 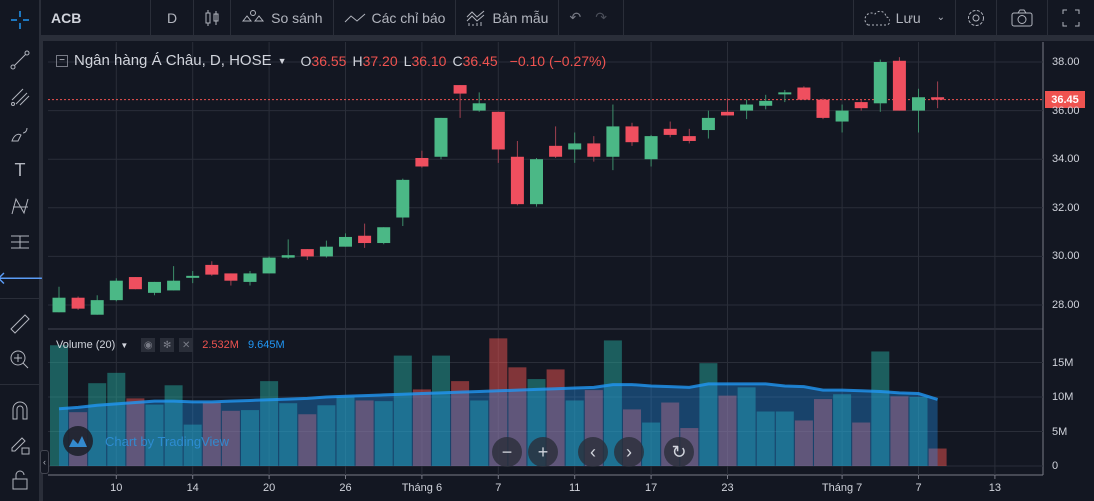 What do you see at coordinates (1071, 17) in the screenshot?
I see `fullscreen-button` at bounding box center [1071, 17].